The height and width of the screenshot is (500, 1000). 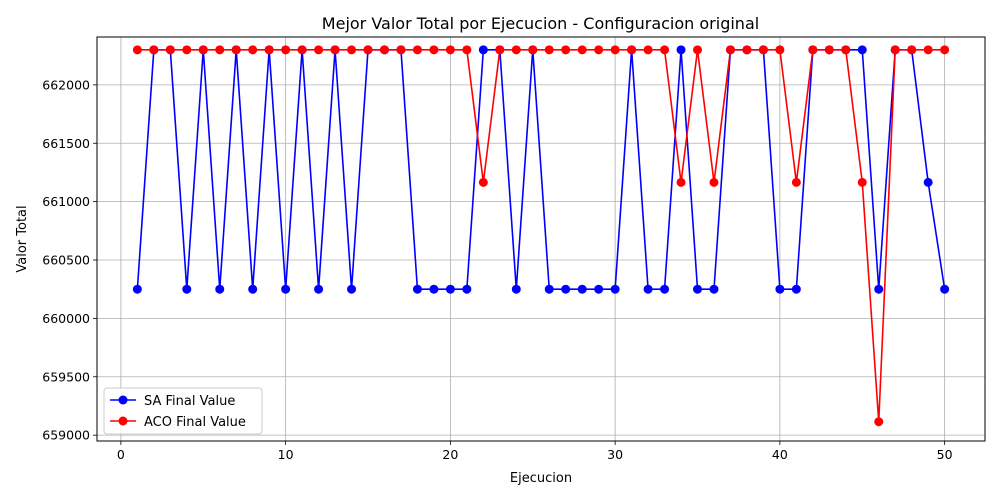 What do you see at coordinates (541, 478) in the screenshot?
I see `x-axis-title: Ejecucion` at bounding box center [541, 478].